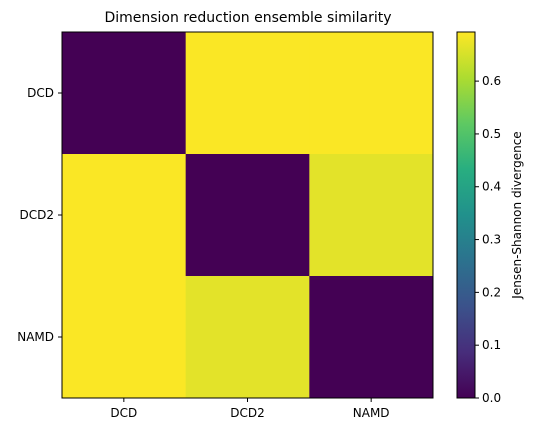  Describe the element at coordinates (517, 215) in the screenshot. I see `colorbar-label: Jensen-Shannon divergence` at that location.